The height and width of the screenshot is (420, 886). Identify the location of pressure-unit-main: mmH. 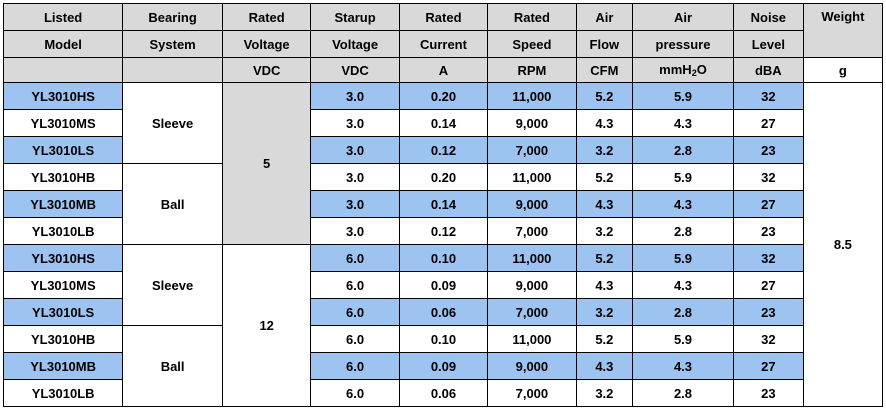
(675, 69).